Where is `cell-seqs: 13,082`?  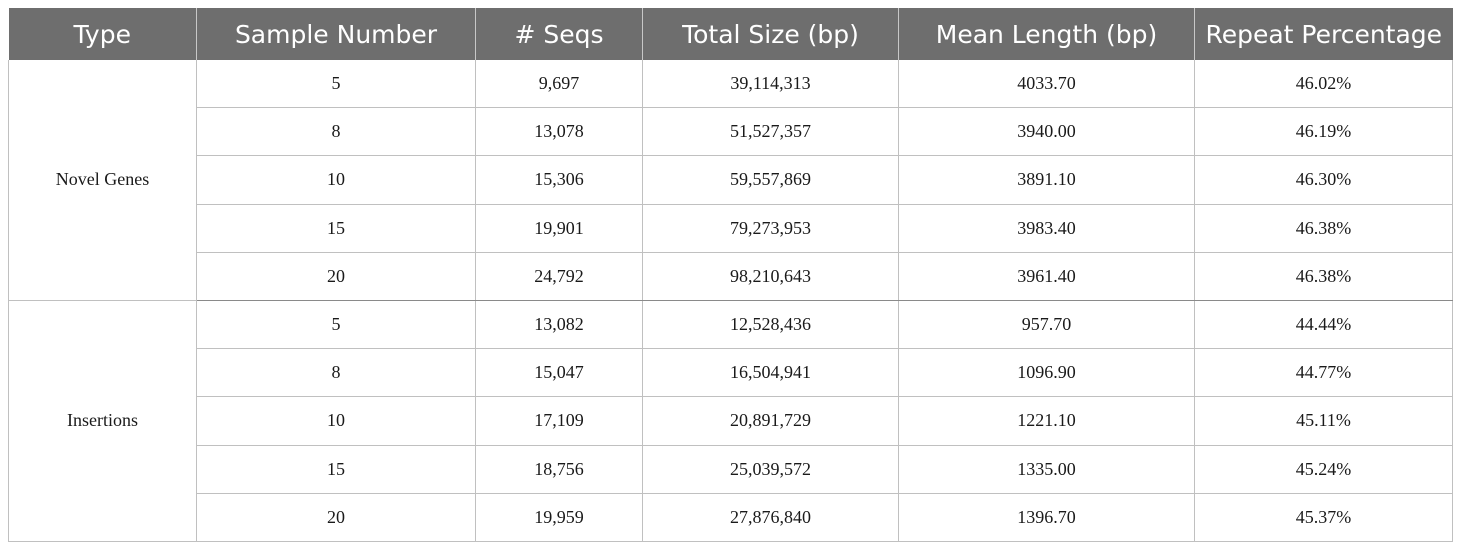 cell-seqs: 13,082 is located at coordinates (559, 325).